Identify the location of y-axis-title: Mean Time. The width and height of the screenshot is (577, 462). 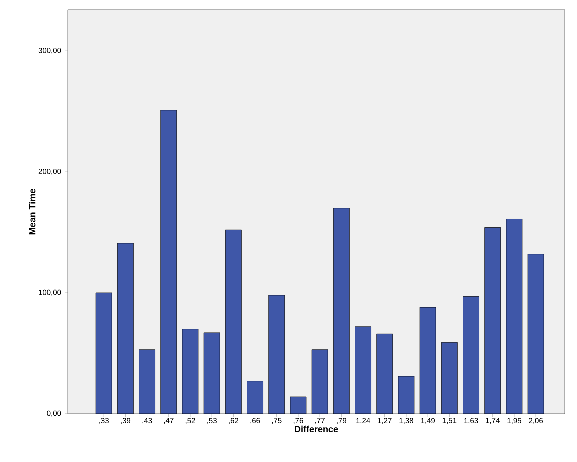
(32, 212).